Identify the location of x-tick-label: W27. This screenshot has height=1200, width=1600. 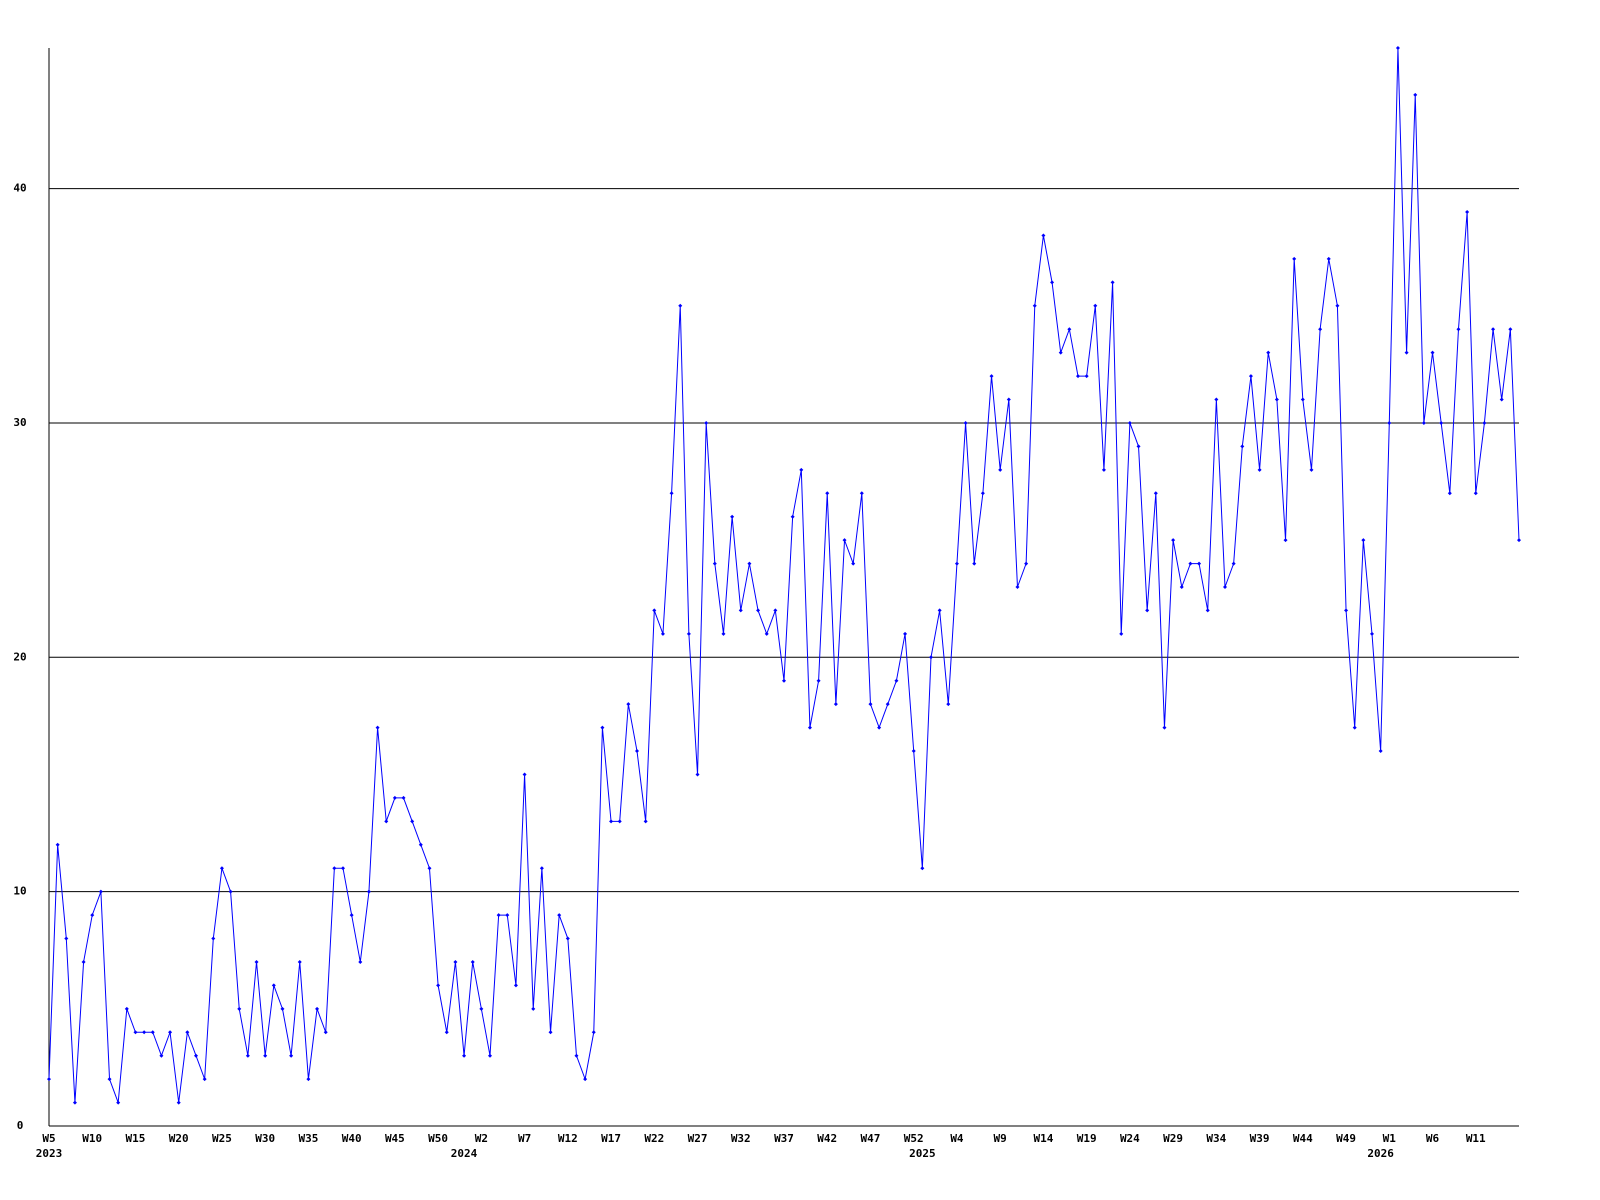
(698, 1138).